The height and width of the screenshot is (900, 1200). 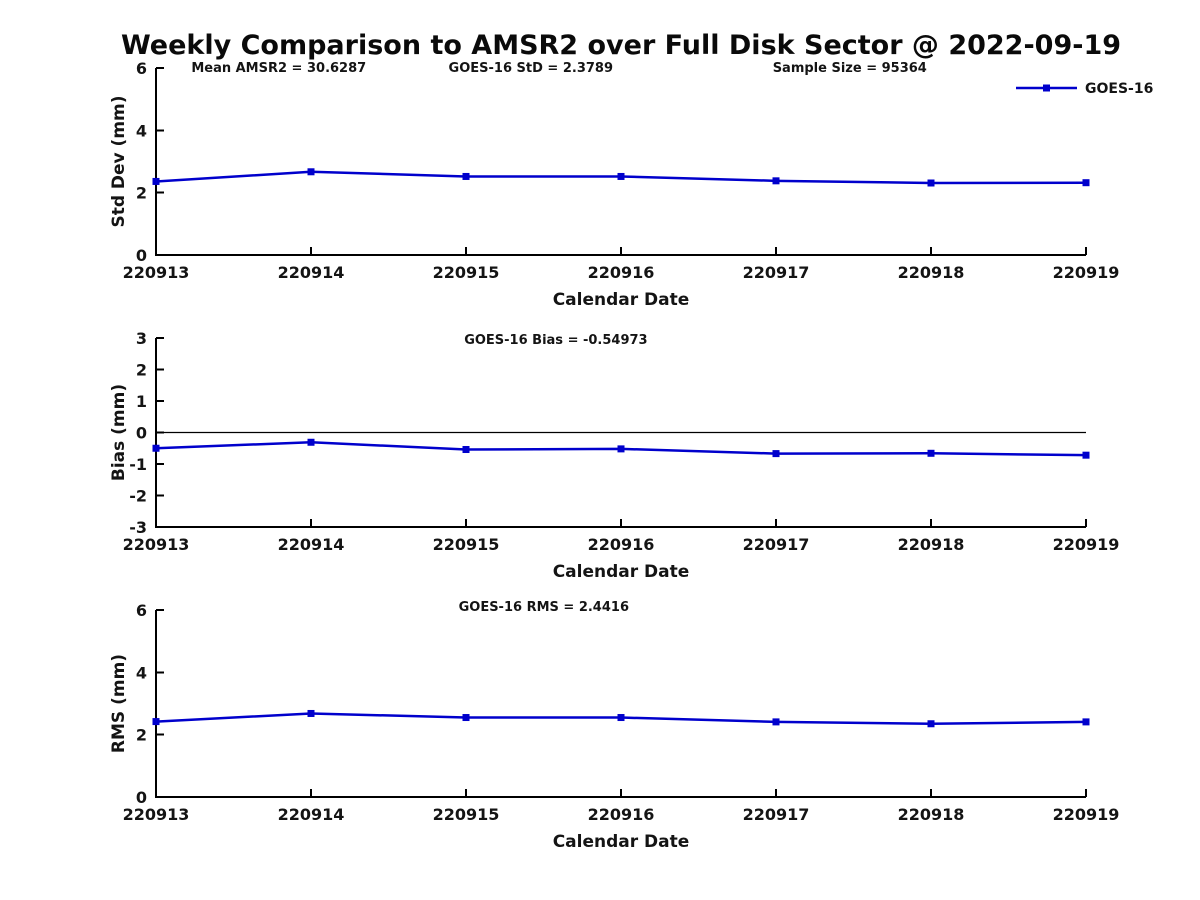 What do you see at coordinates (138, 464) in the screenshot?
I see `y-tick-label: -1` at bounding box center [138, 464].